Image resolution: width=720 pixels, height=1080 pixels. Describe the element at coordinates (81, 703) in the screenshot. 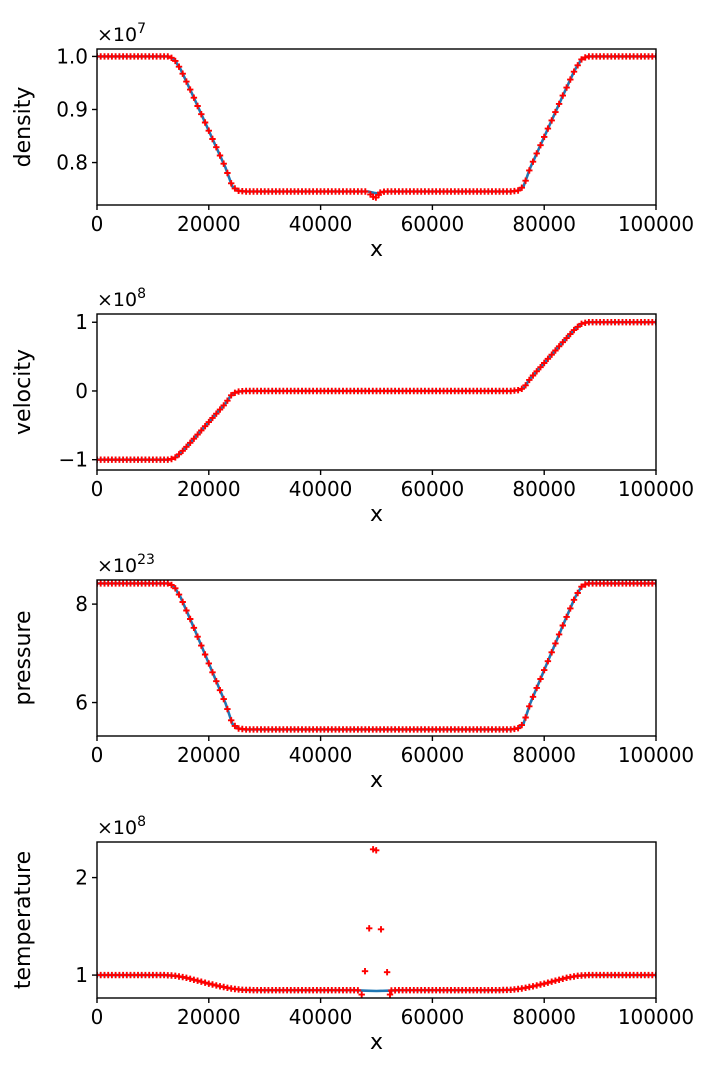

I see `y-tick-label: 6` at that location.